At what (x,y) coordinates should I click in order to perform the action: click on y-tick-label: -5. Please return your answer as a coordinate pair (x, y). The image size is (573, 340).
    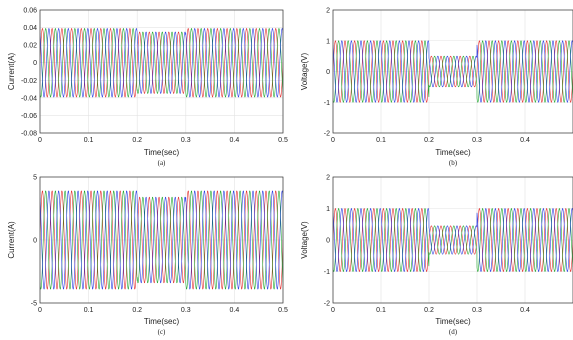
    Looking at the image, I should click on (34, 304).